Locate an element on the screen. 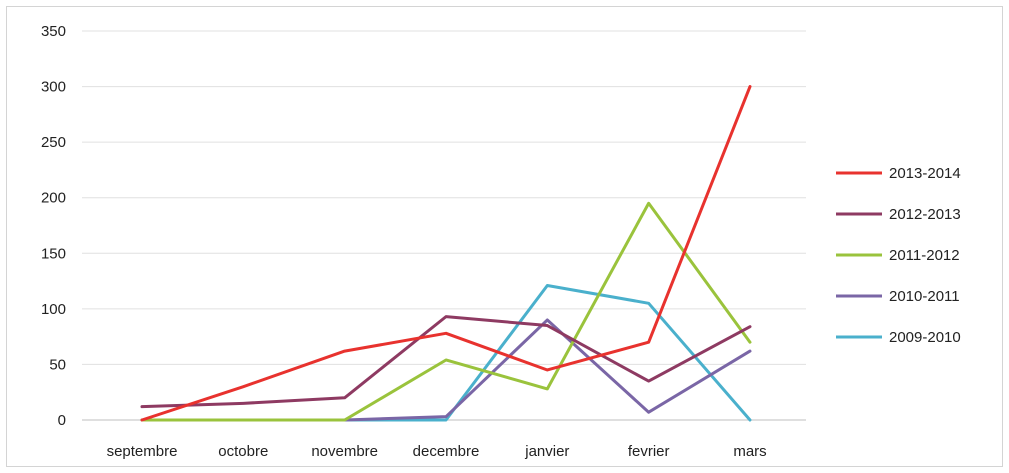  y-tick-label: 250 is located at coordinates (53, 142).